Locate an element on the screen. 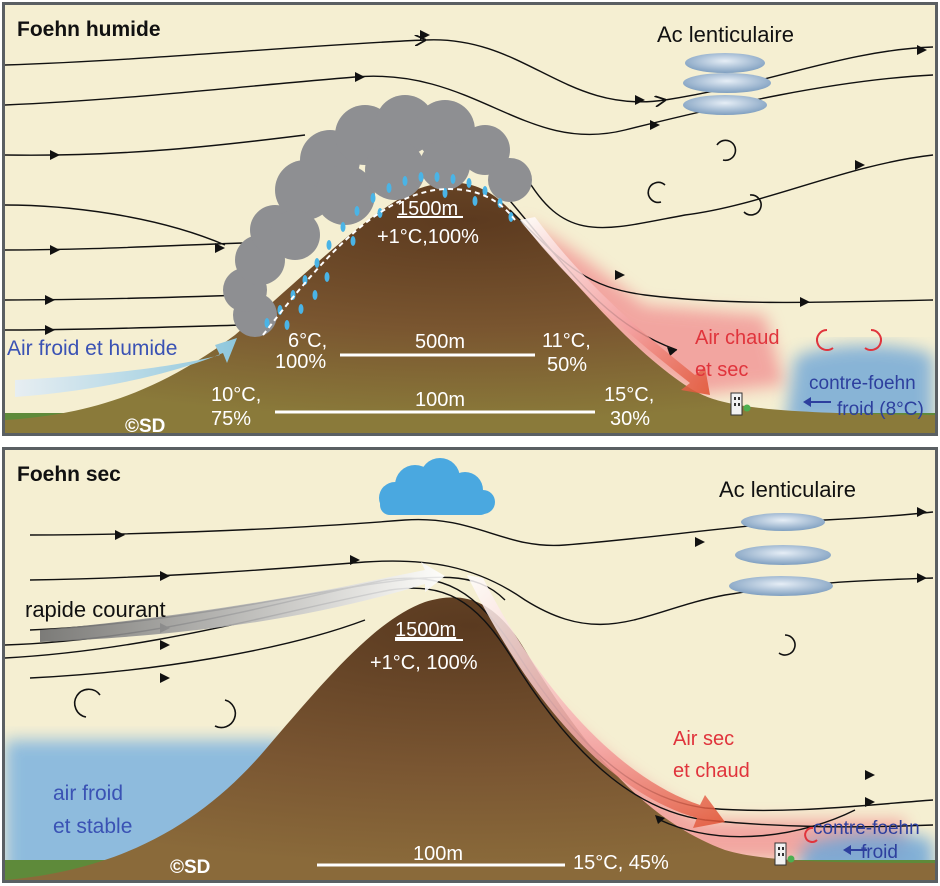  leeward-500-temp: 11°C, is located at coordinates (566, 341).